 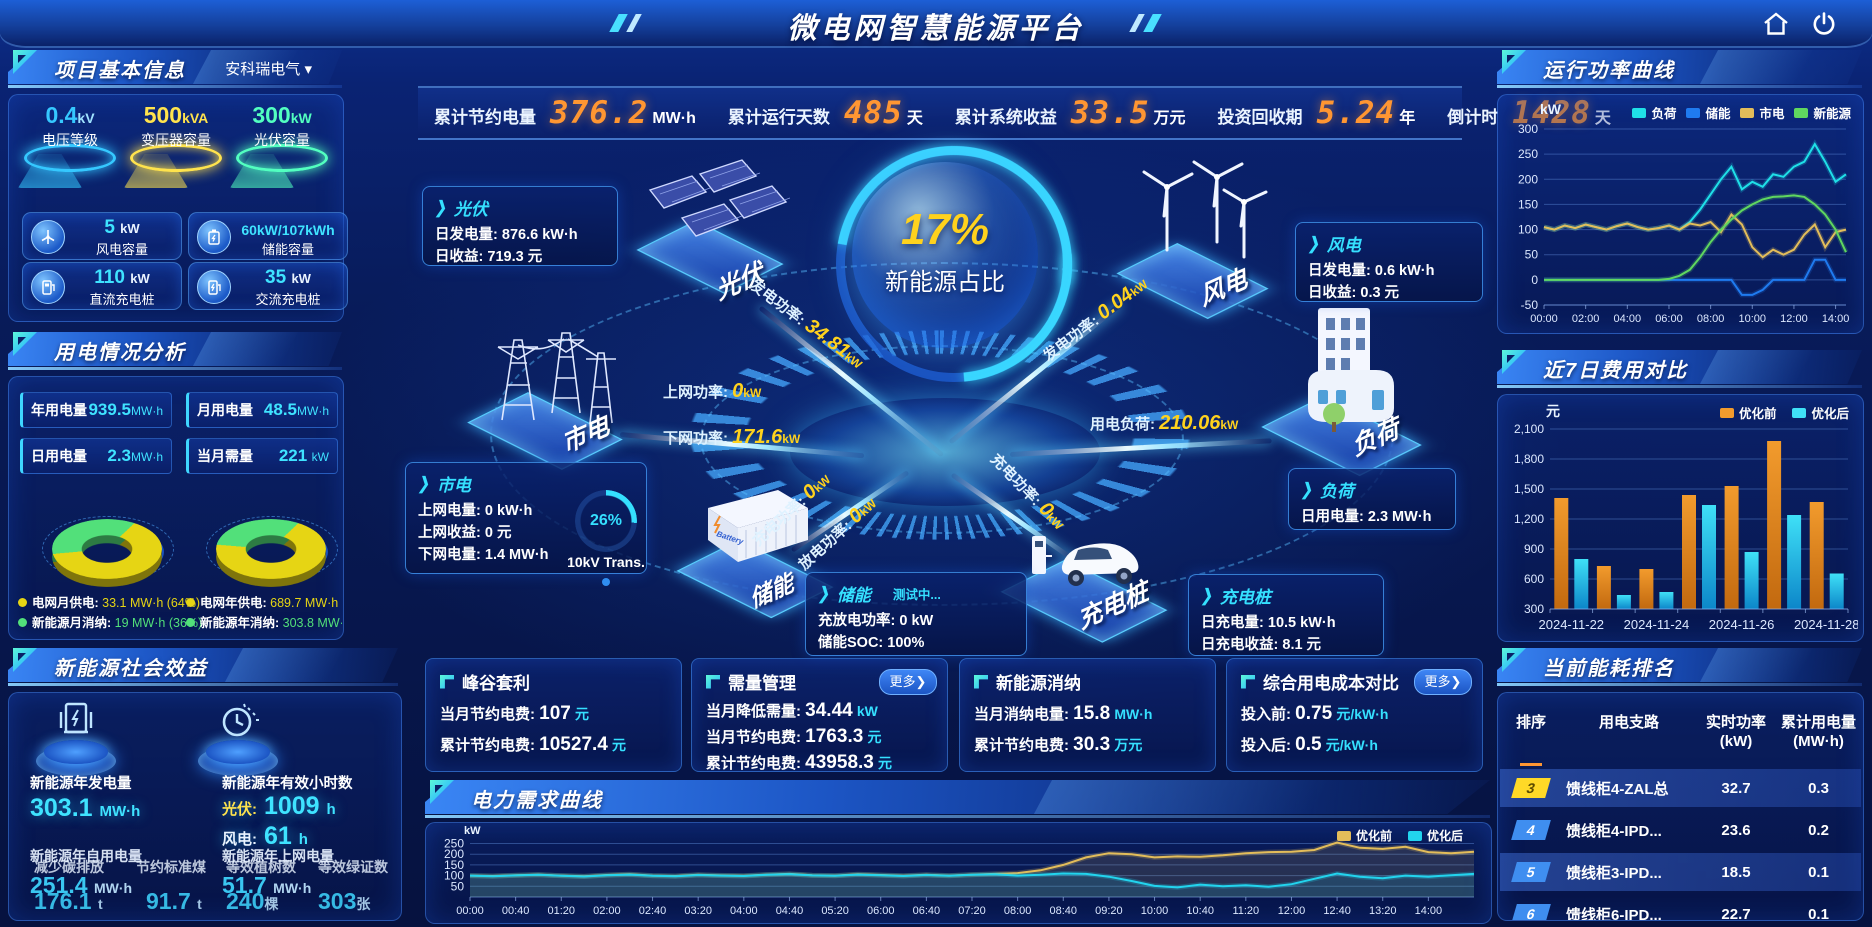 I want to click on kpi-payback: 投资回收期 5.24 年, so click(x=1317, y=113).